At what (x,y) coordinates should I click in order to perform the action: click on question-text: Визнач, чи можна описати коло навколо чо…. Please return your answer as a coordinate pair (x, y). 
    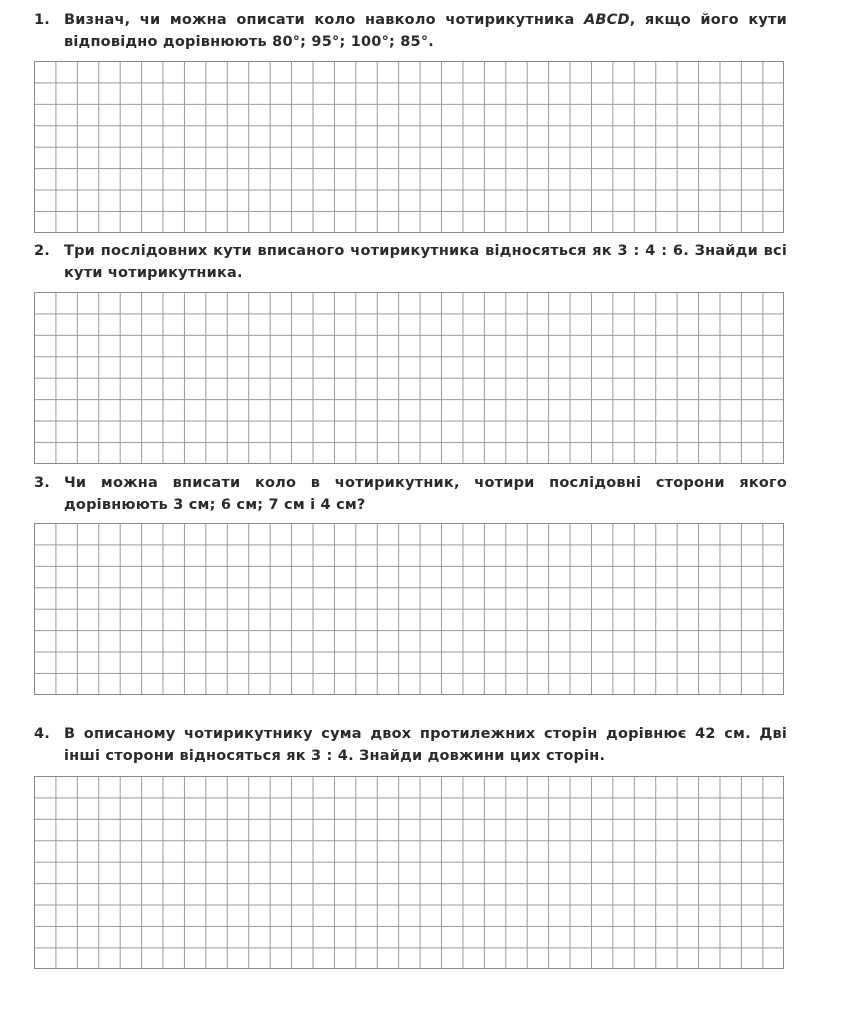
    Looking at the image, I should click on (425, 31).